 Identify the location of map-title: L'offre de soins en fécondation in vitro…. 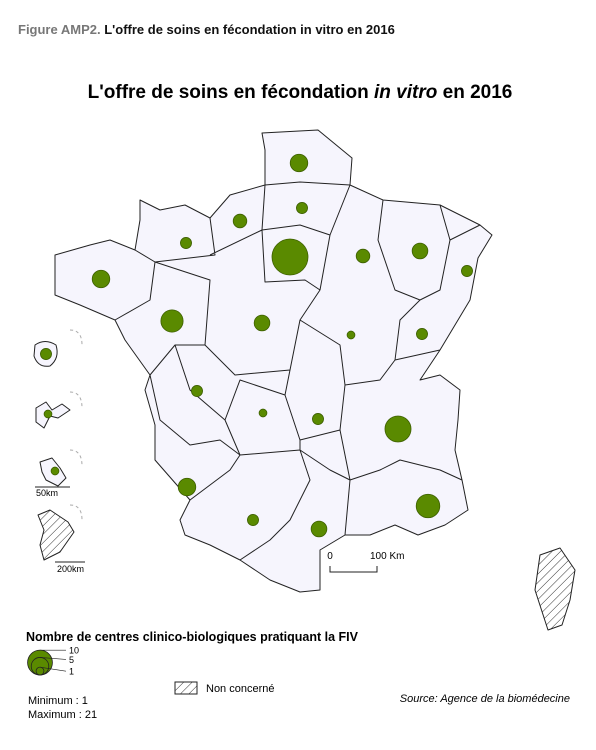
(300, 92).